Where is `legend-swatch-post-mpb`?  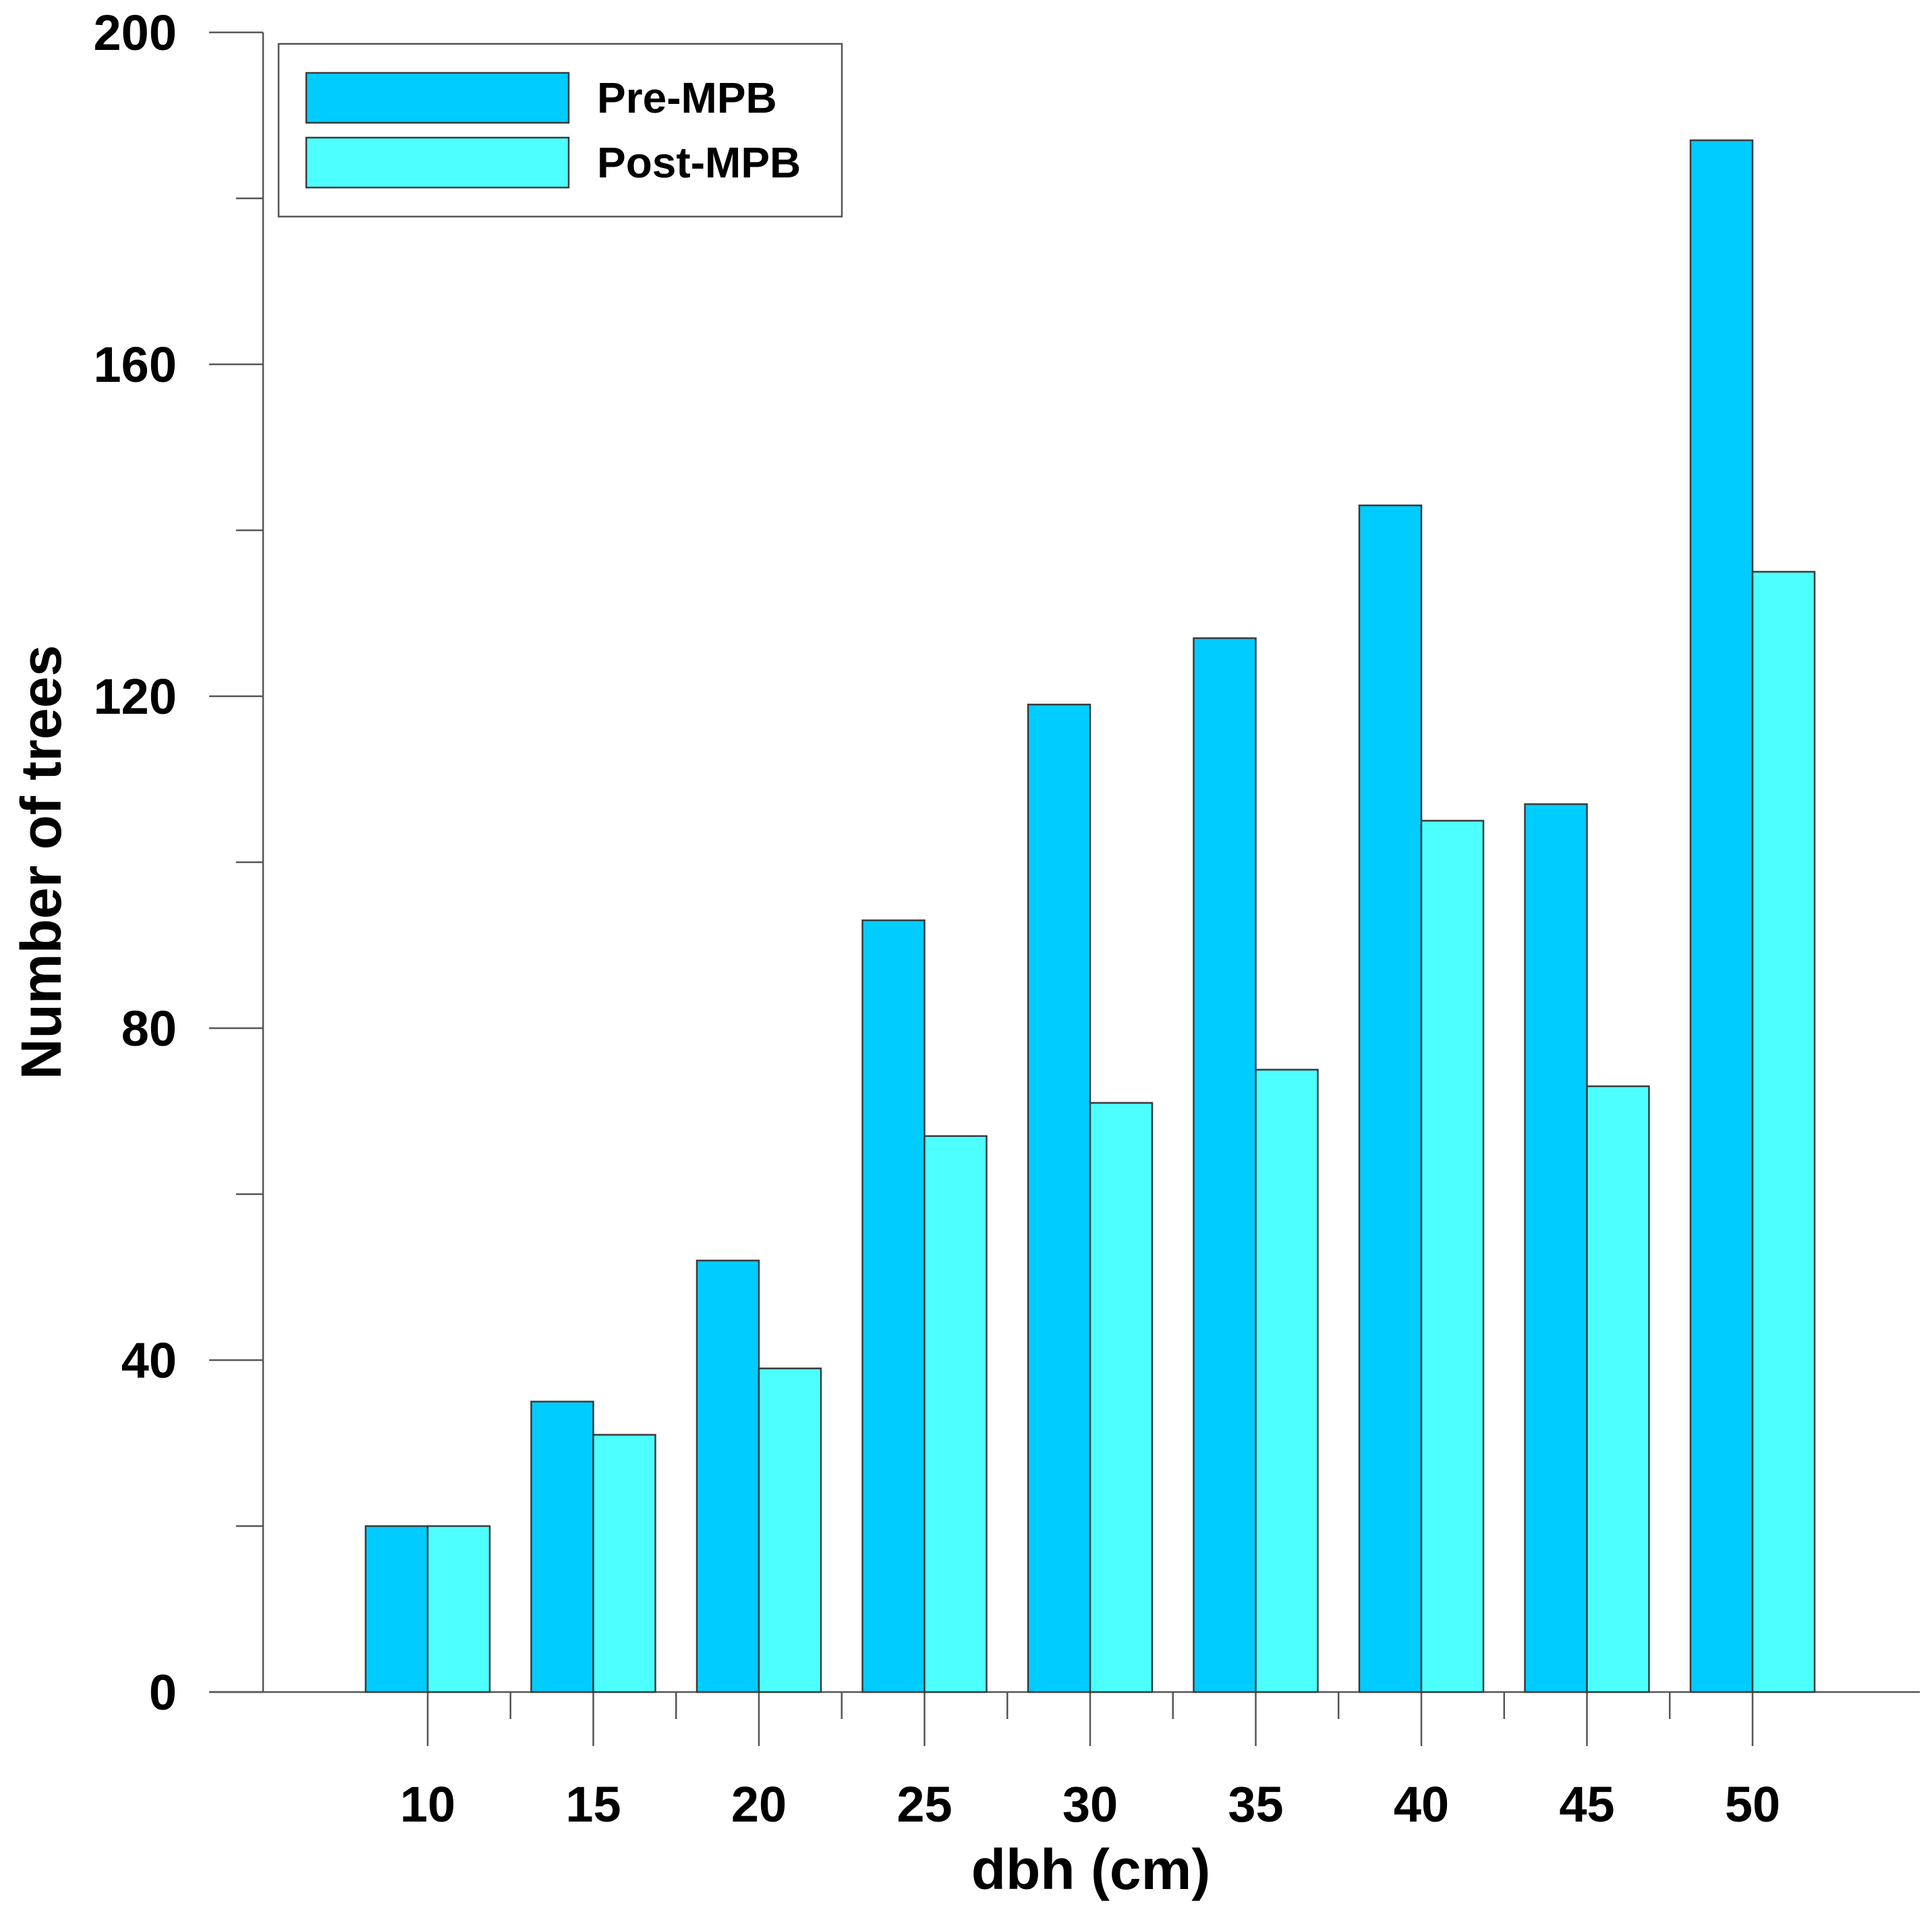
legend-swatch-post-mpb is located at coordinates (437, 163).